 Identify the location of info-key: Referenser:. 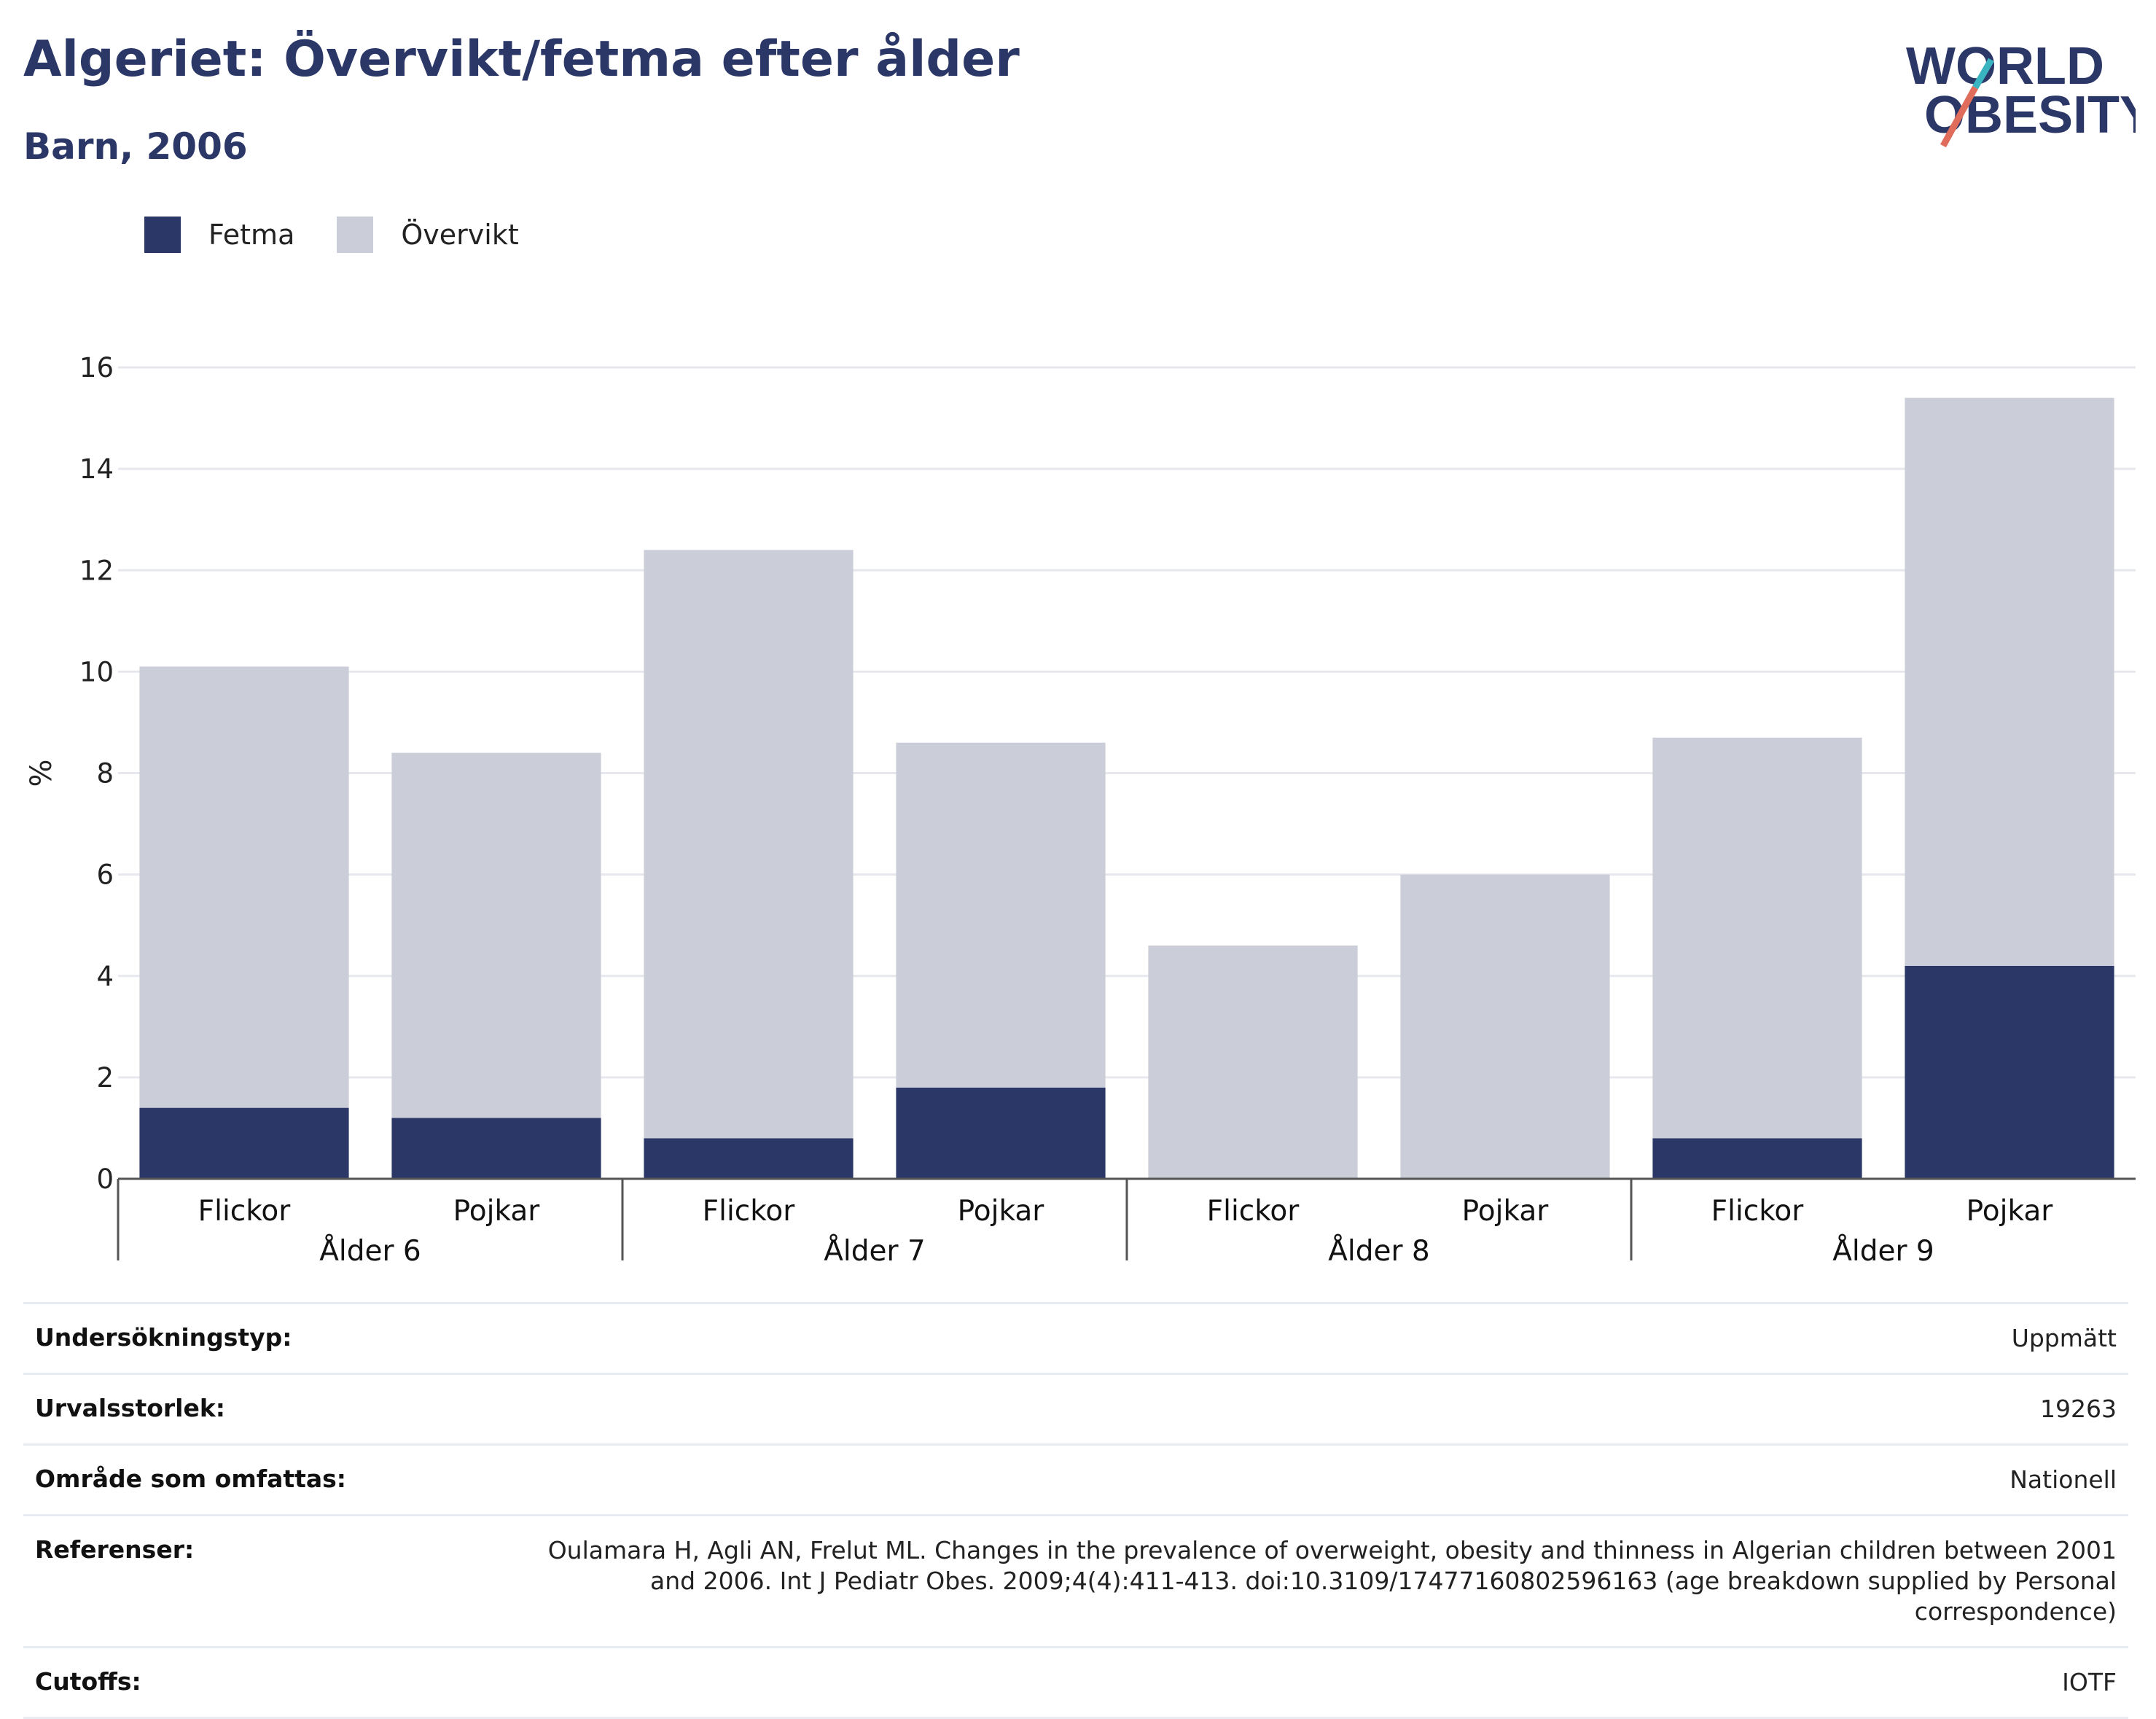
(115, 1550).